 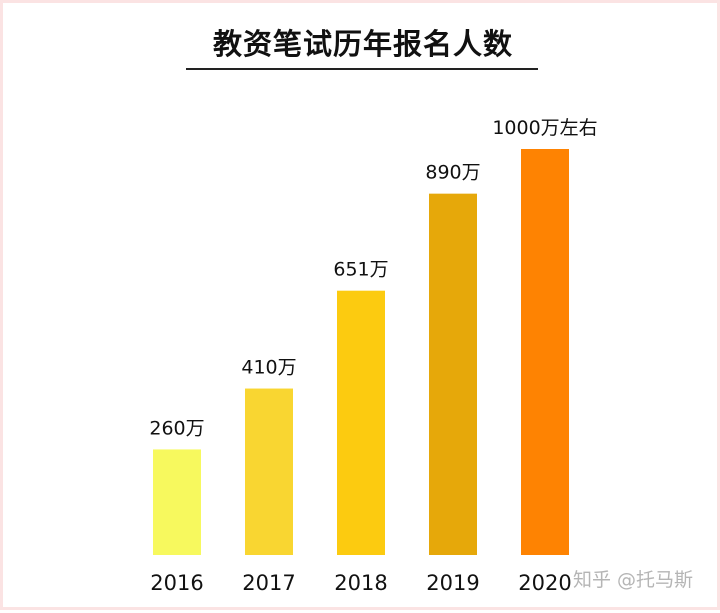 What do you see at coordinates (633, 580) in the screenshot?
I see `watermark: 知乎 @托马斯` at bounding box center [633, 580].